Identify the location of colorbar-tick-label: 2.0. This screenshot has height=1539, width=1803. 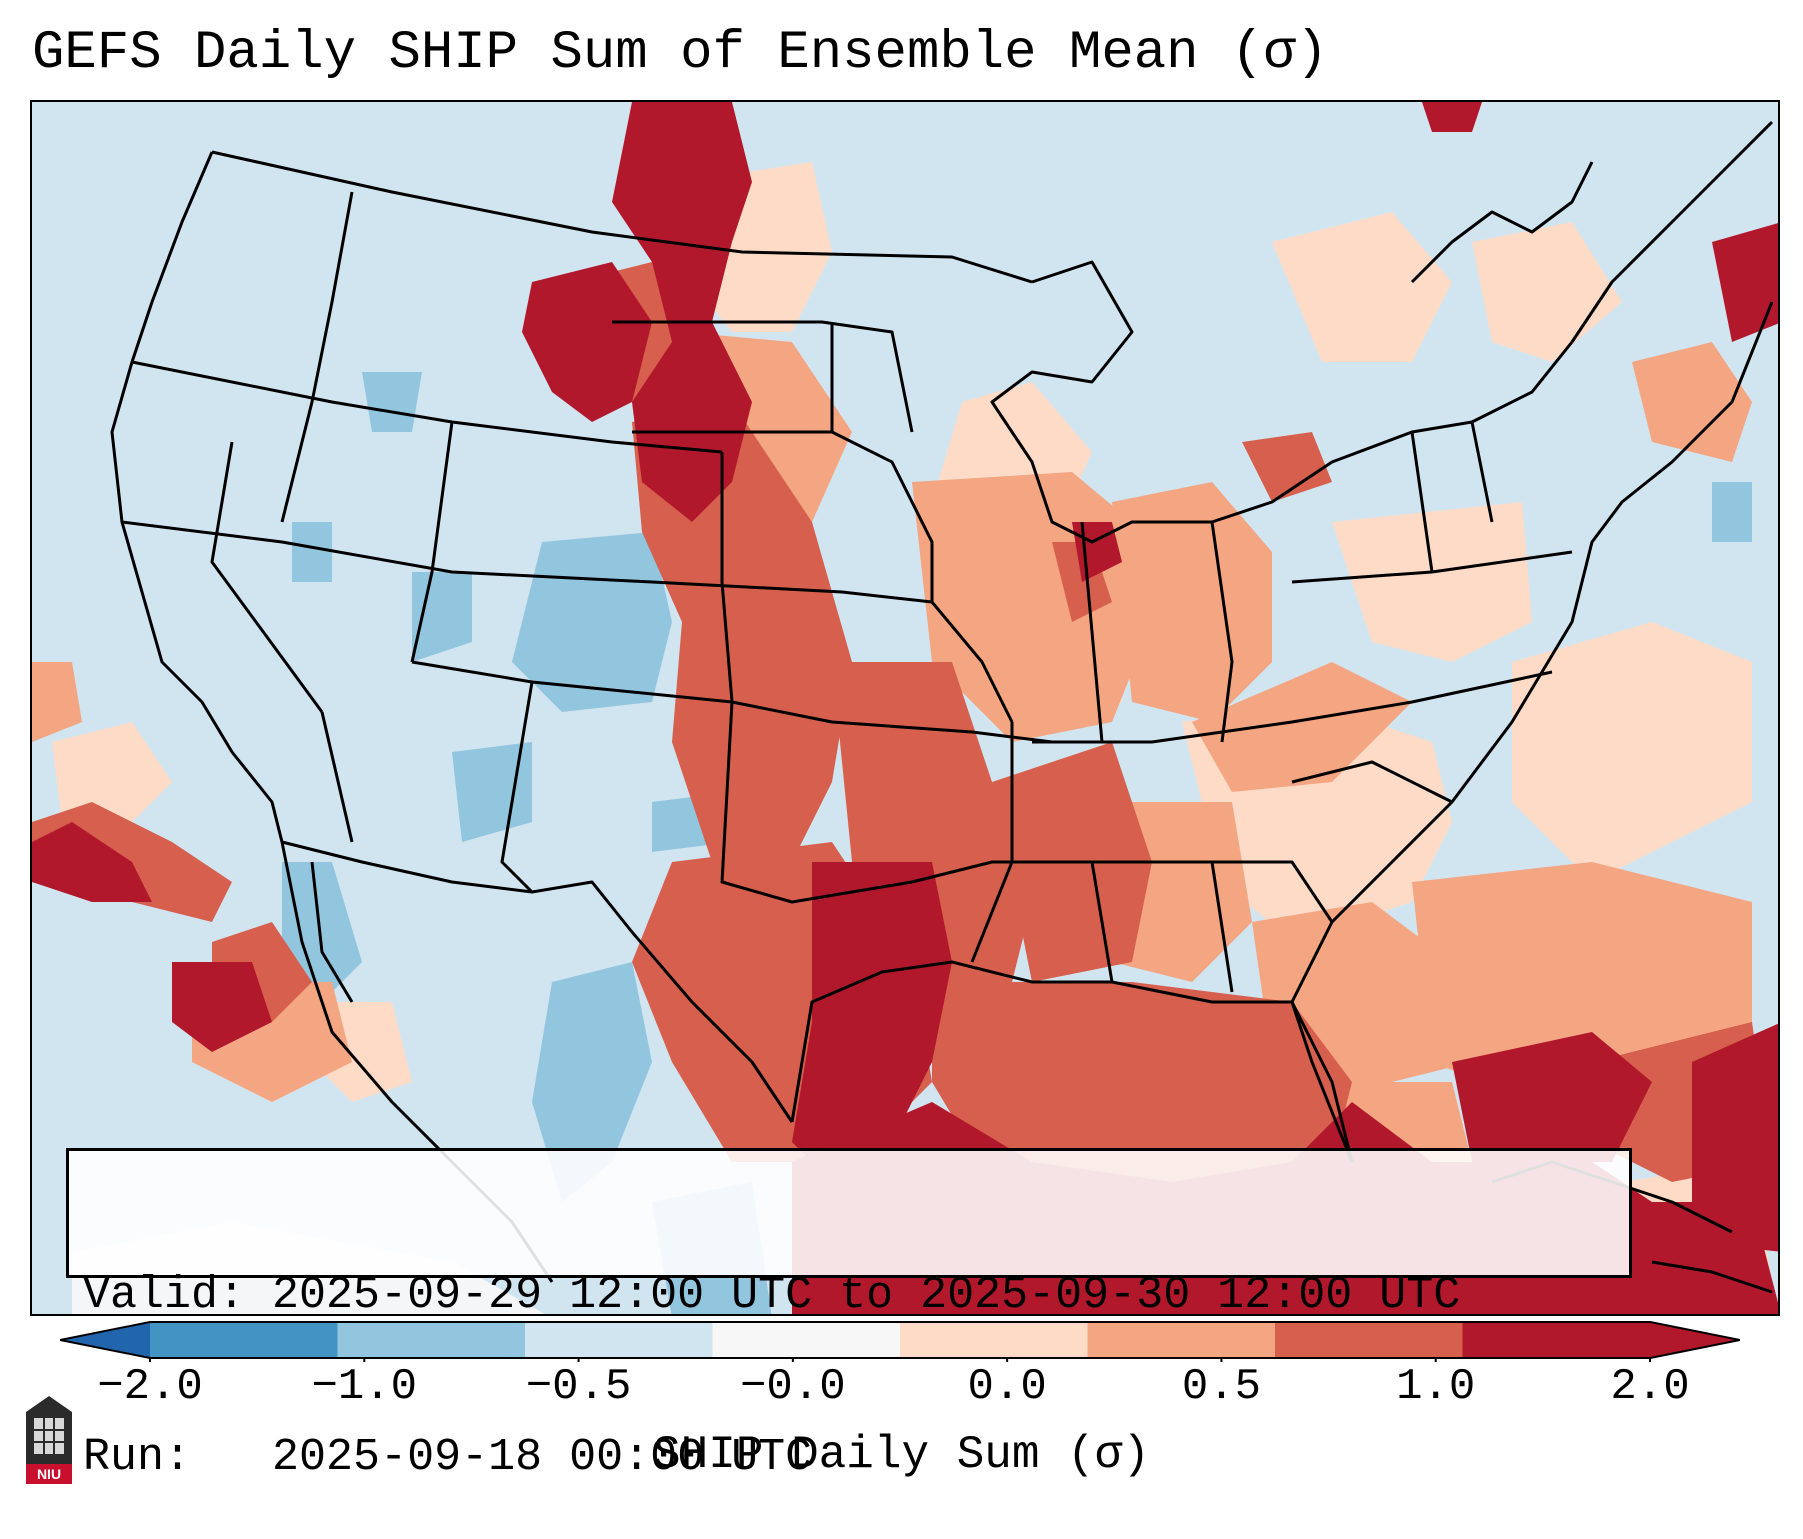
(1650, 1387).